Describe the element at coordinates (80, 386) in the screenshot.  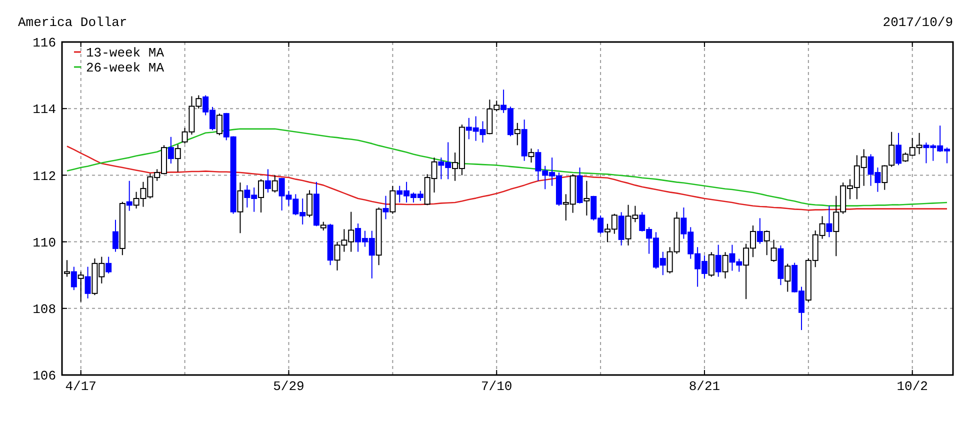
I see `x-tick-label: 4/17` at that location.